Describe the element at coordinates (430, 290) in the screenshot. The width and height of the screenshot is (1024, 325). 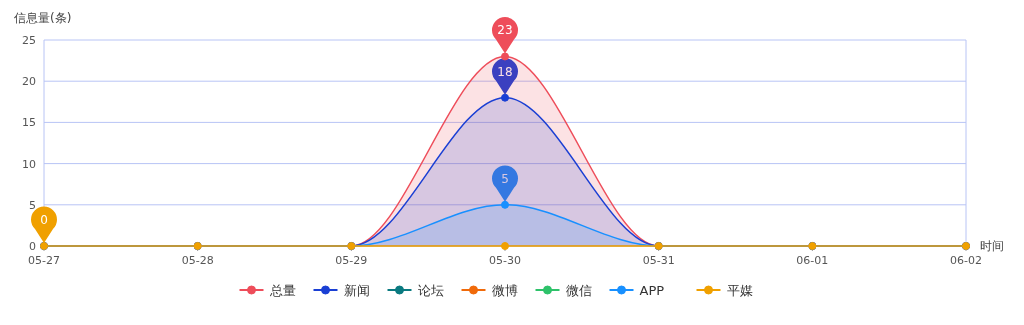
I see `legend-label: 论坛` at that location.